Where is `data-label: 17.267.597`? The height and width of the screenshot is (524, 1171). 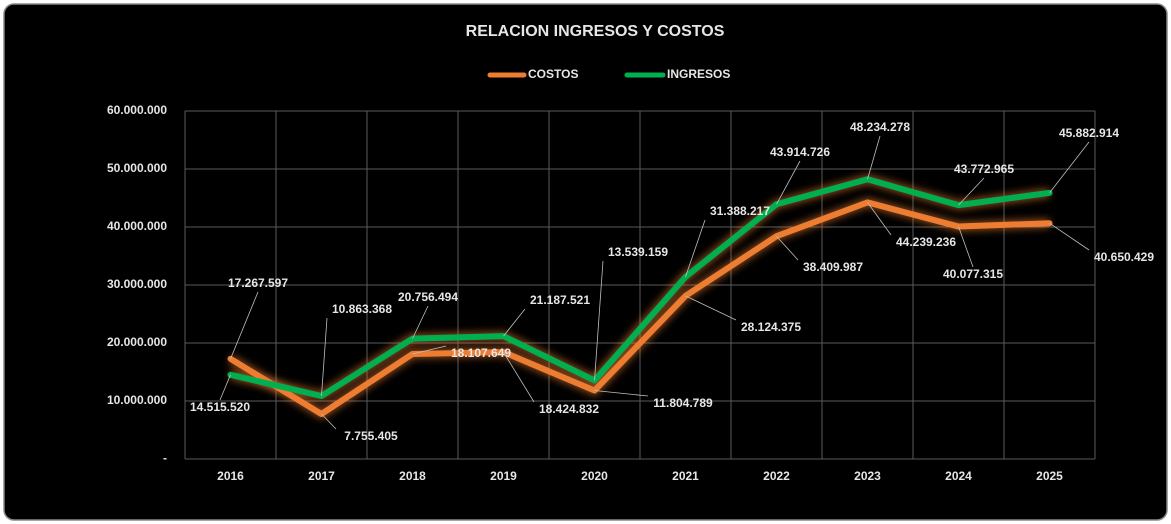
data-label: 17.267.597 is located at coordinates (258, 283).